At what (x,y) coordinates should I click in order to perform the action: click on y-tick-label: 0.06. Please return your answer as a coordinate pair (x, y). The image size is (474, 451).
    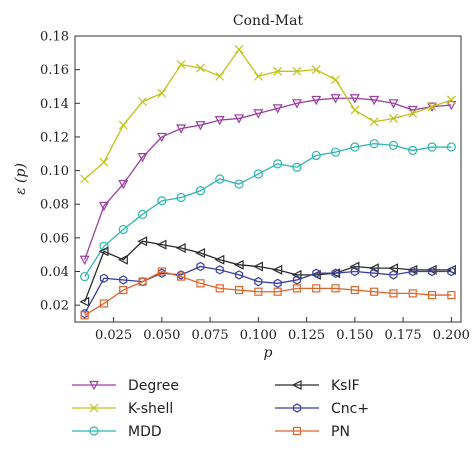
    Looking at the image, I should click on (54, 238).